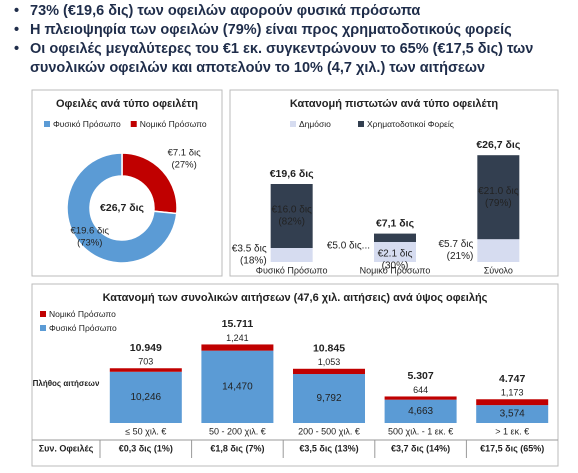 This screenshot has height=473, width=578. What do you see at coordinates (238, 324) in the screenshot?
I see `total-label: 15.711` at bounding box center [238, 324].